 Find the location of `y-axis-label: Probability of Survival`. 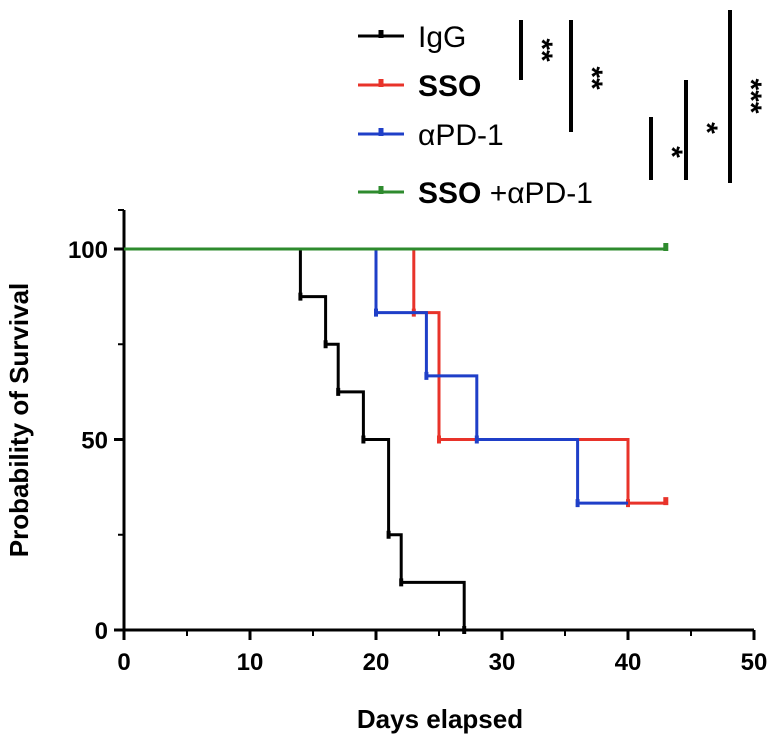

y-axis-label: Probability of Survival is located at coordinates (19, 420).